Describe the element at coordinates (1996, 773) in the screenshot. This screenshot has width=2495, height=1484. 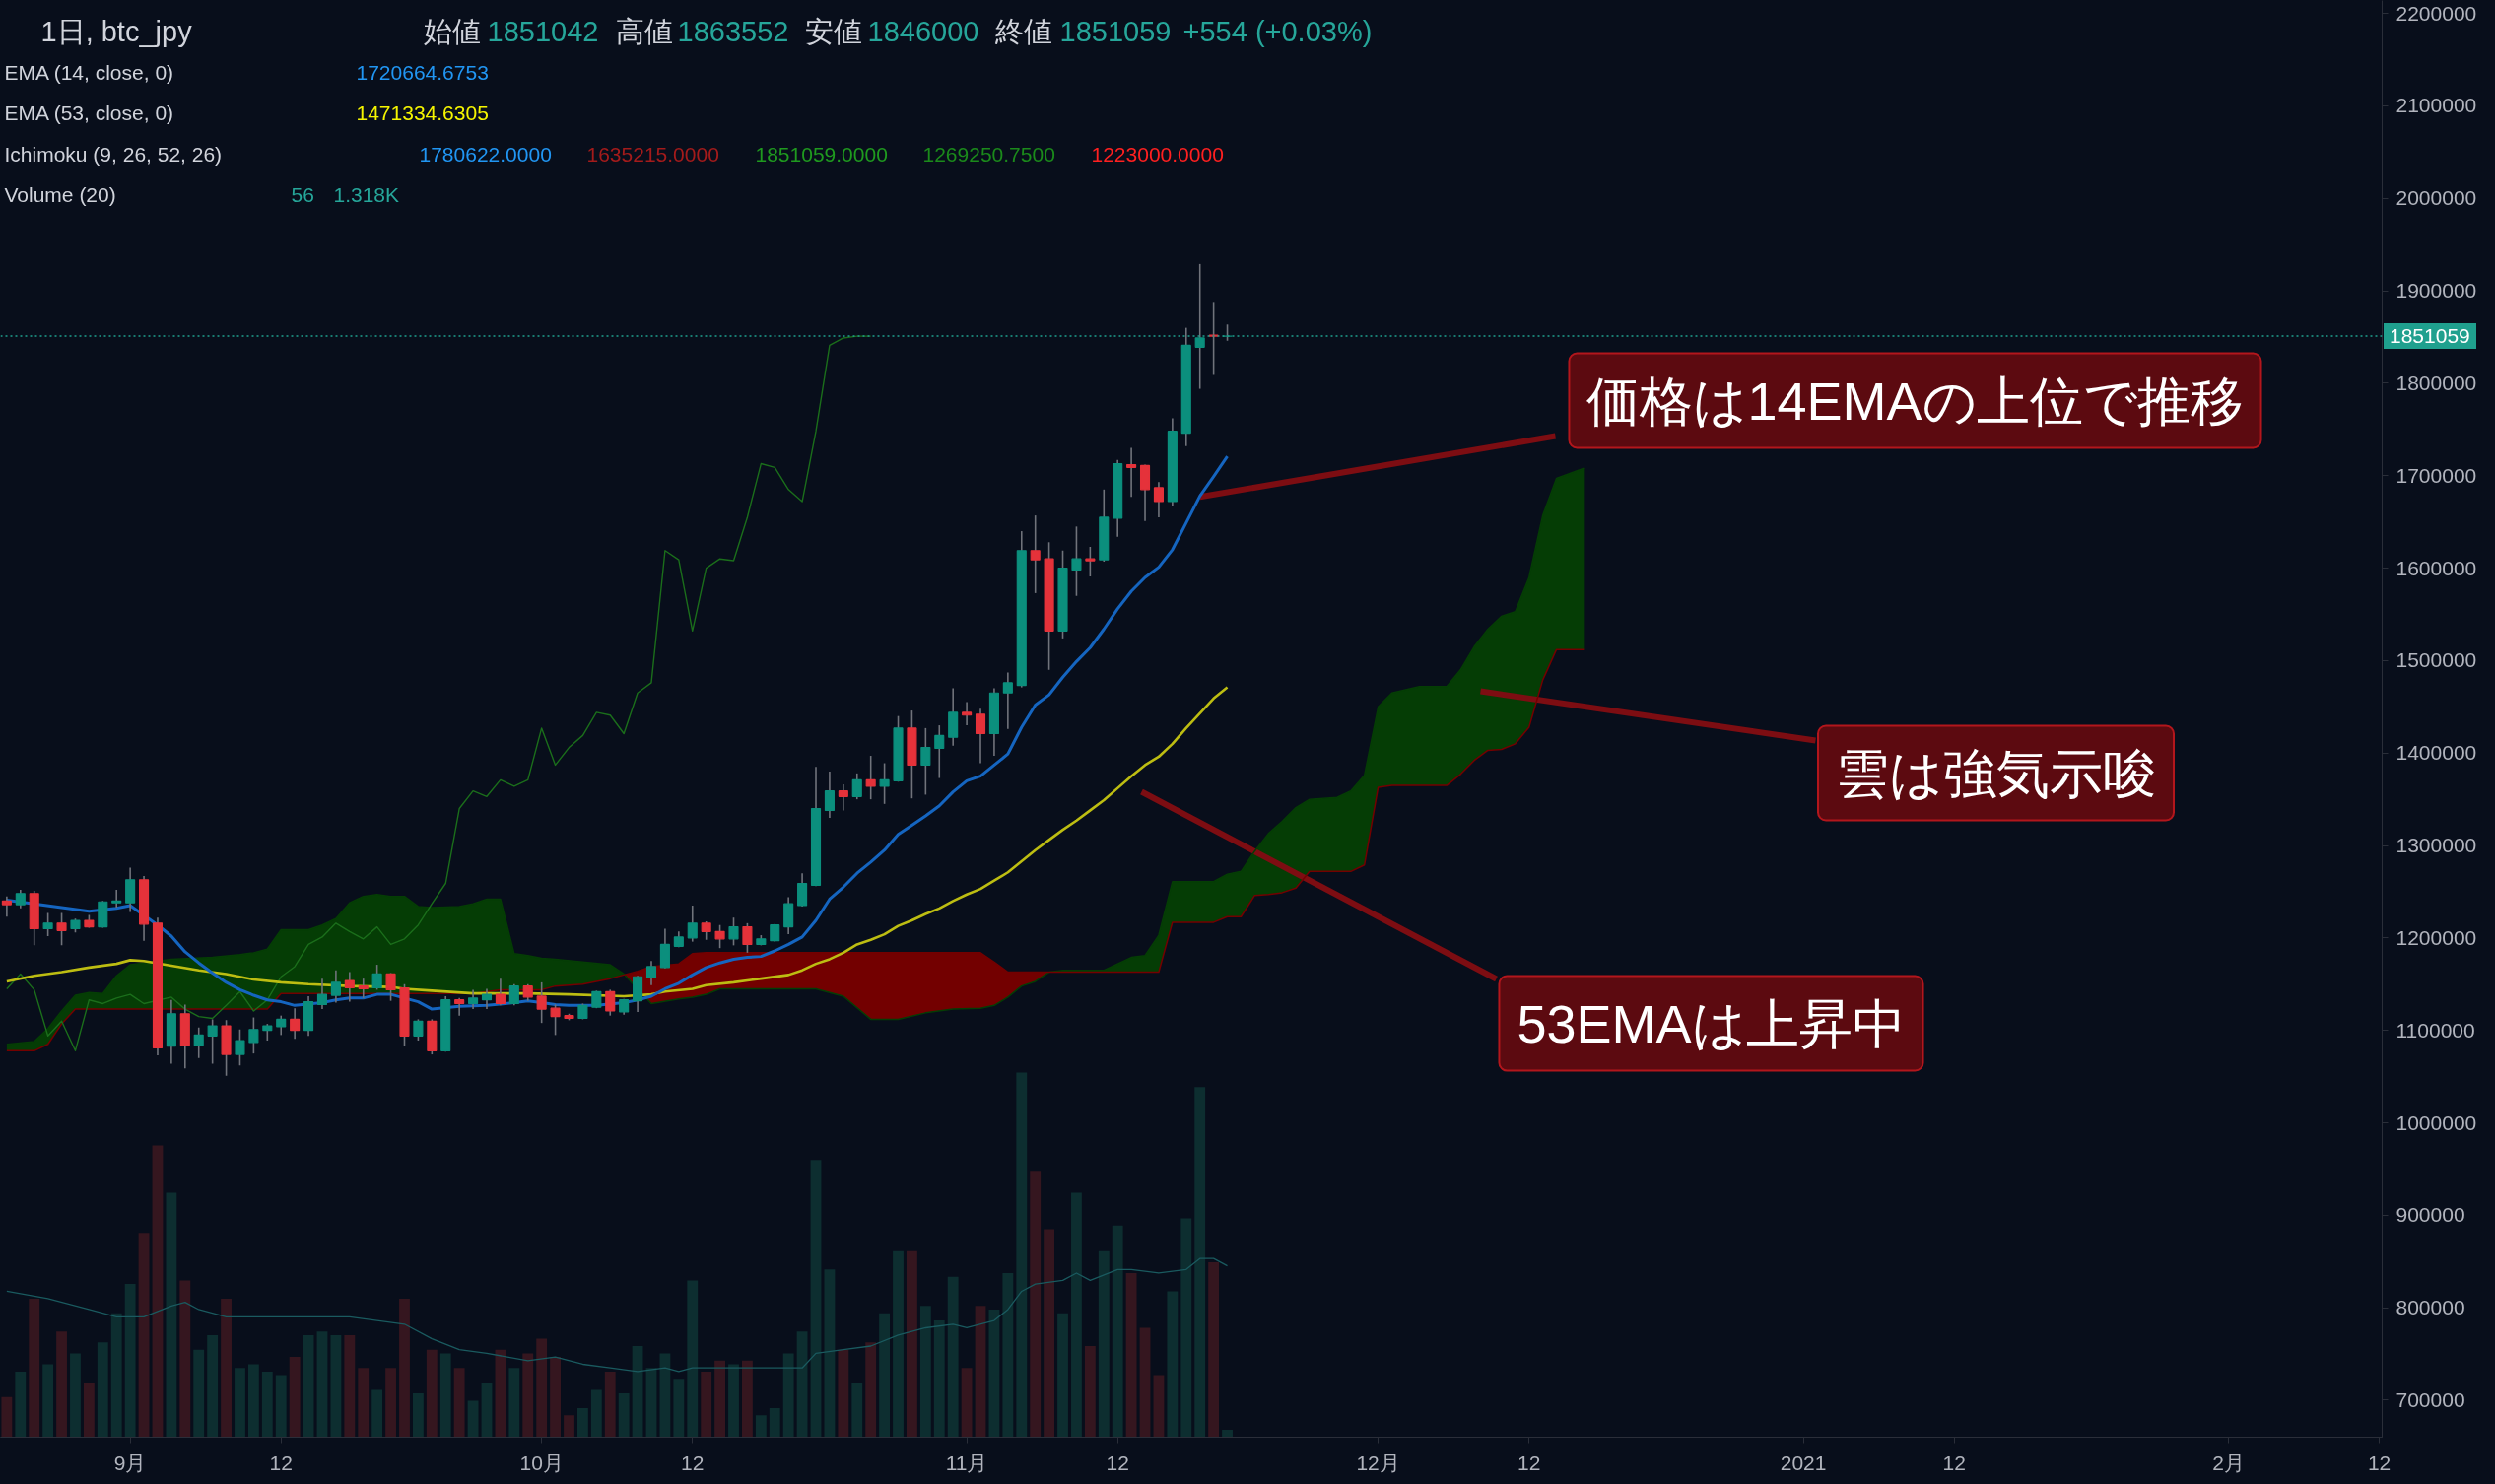
I see `annotation: 雲は強気示唆` at that location.